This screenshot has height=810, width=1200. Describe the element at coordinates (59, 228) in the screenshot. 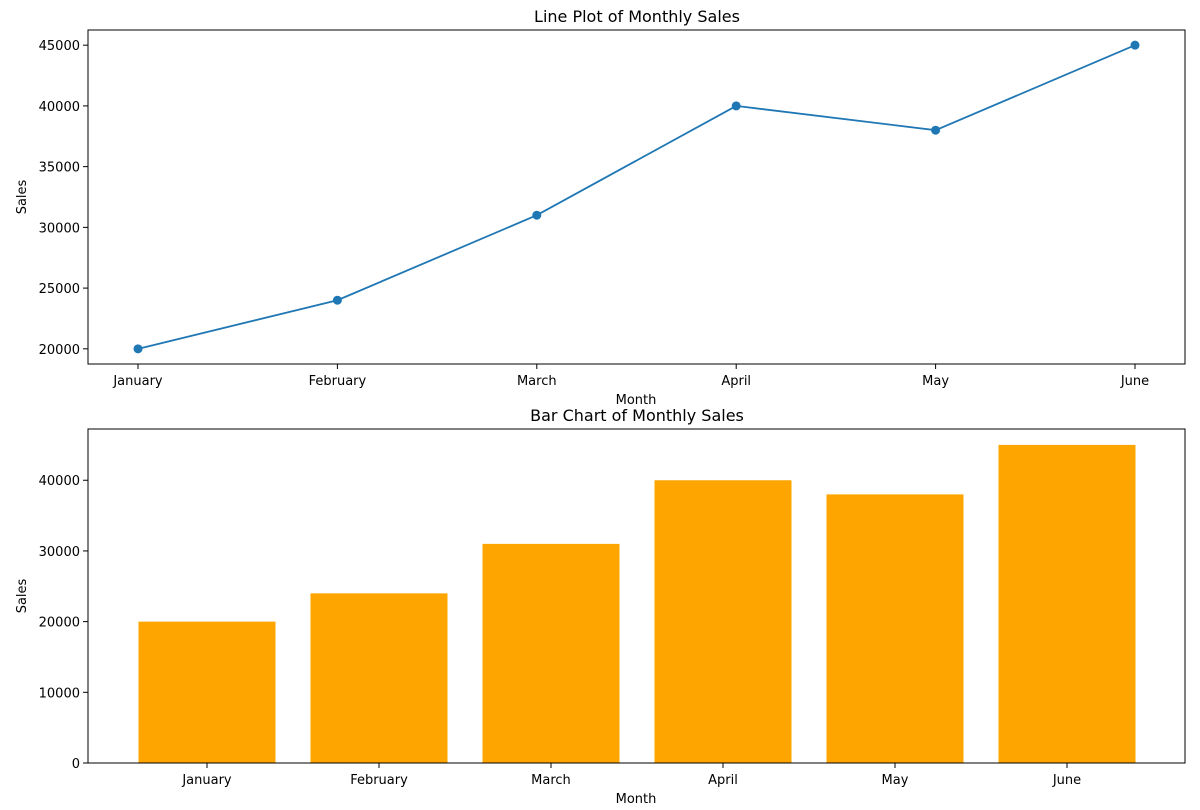

I see `line-y-tick-label: 30000` at that location.